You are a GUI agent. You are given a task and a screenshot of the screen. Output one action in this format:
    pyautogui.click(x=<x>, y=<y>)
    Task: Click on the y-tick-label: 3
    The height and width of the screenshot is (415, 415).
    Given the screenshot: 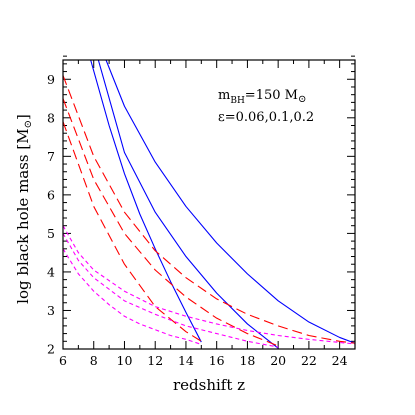 What is the action you would take?
    pyautogui.click(x=51, y=310)
    